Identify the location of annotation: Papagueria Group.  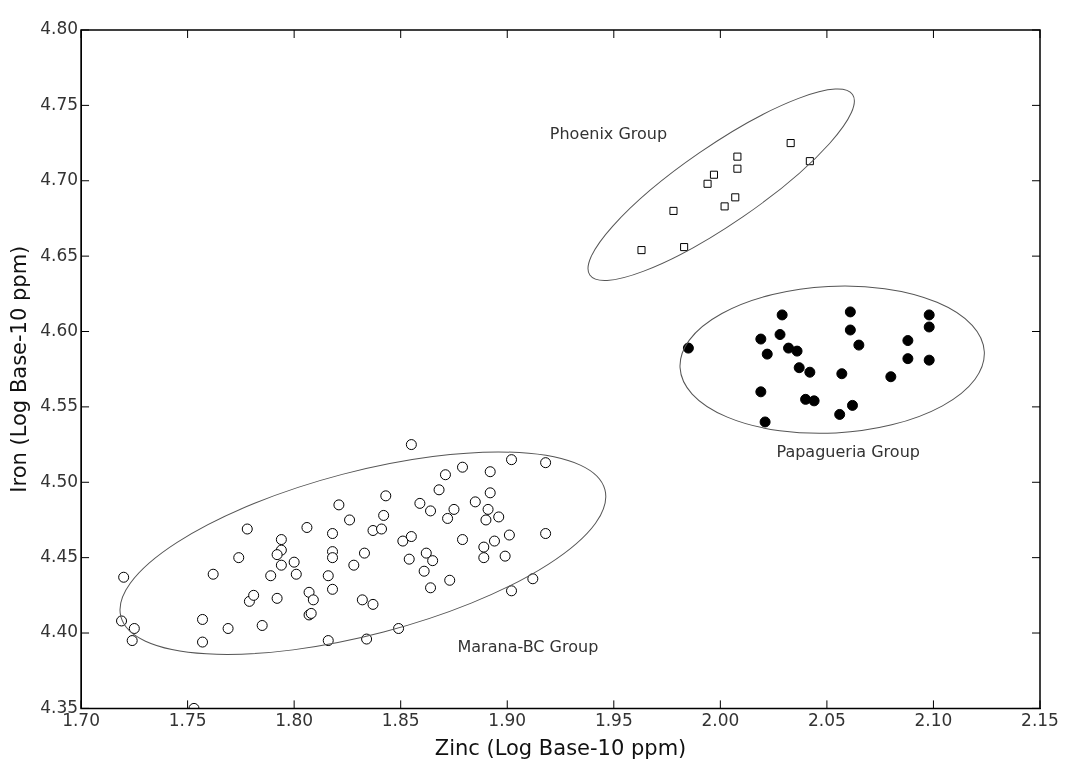
(848, 451).